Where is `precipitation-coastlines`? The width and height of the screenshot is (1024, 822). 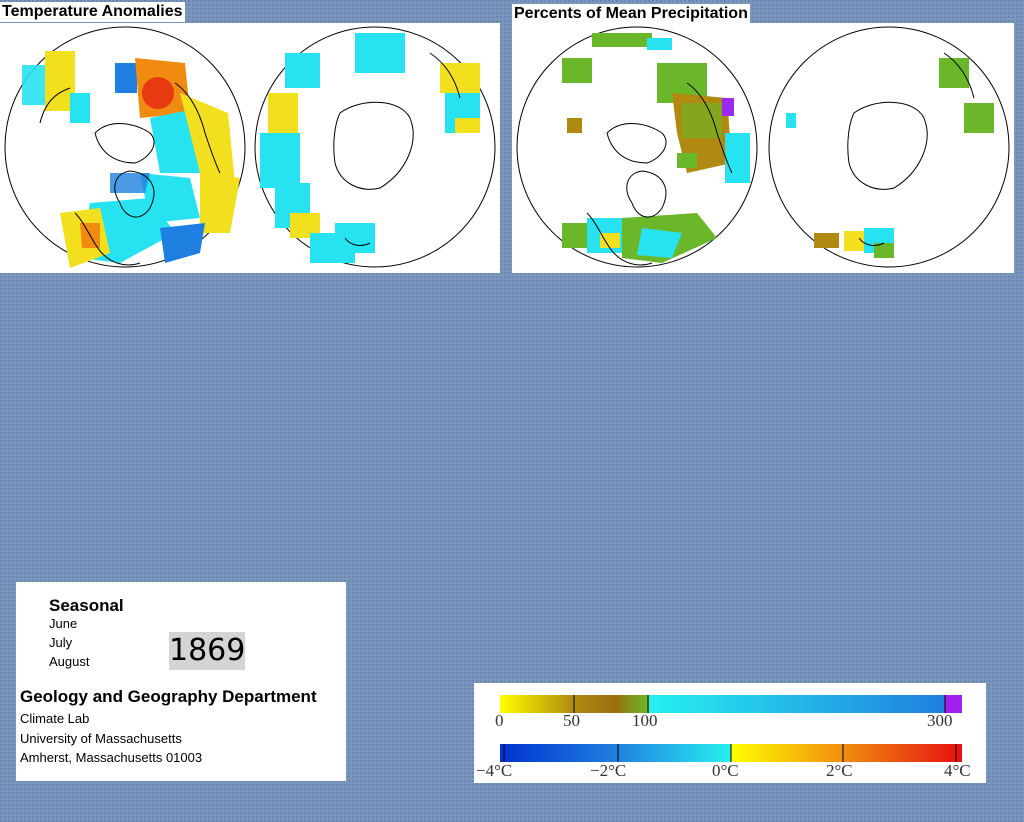
precipitation-coastlines is located at coordinates (659, 174).